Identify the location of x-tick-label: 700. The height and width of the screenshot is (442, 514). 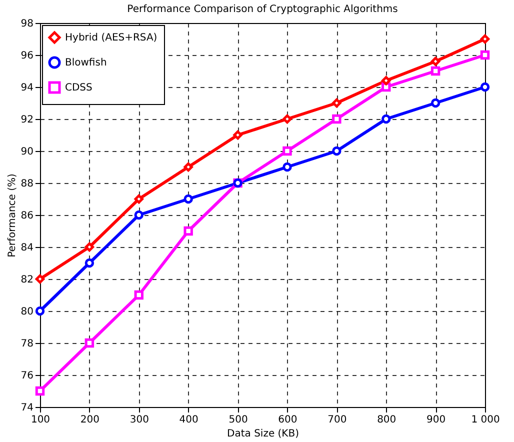
(337, 420).